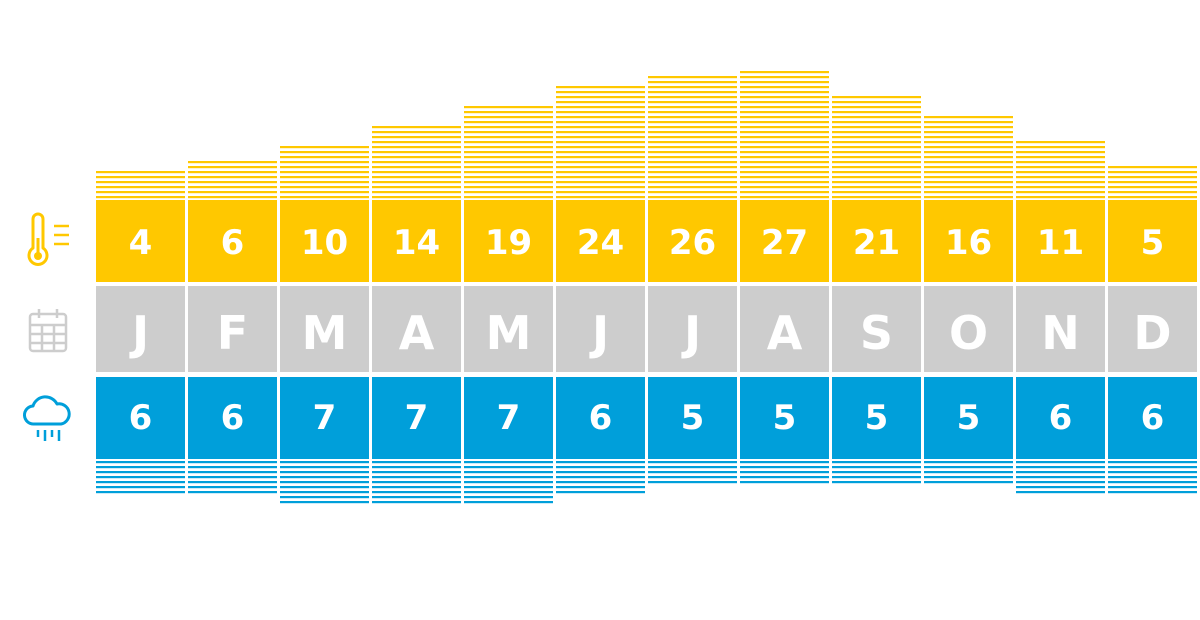 This screenshot has width=1200, height=620. I want to click on month-label-10: O, so click(968, 333).